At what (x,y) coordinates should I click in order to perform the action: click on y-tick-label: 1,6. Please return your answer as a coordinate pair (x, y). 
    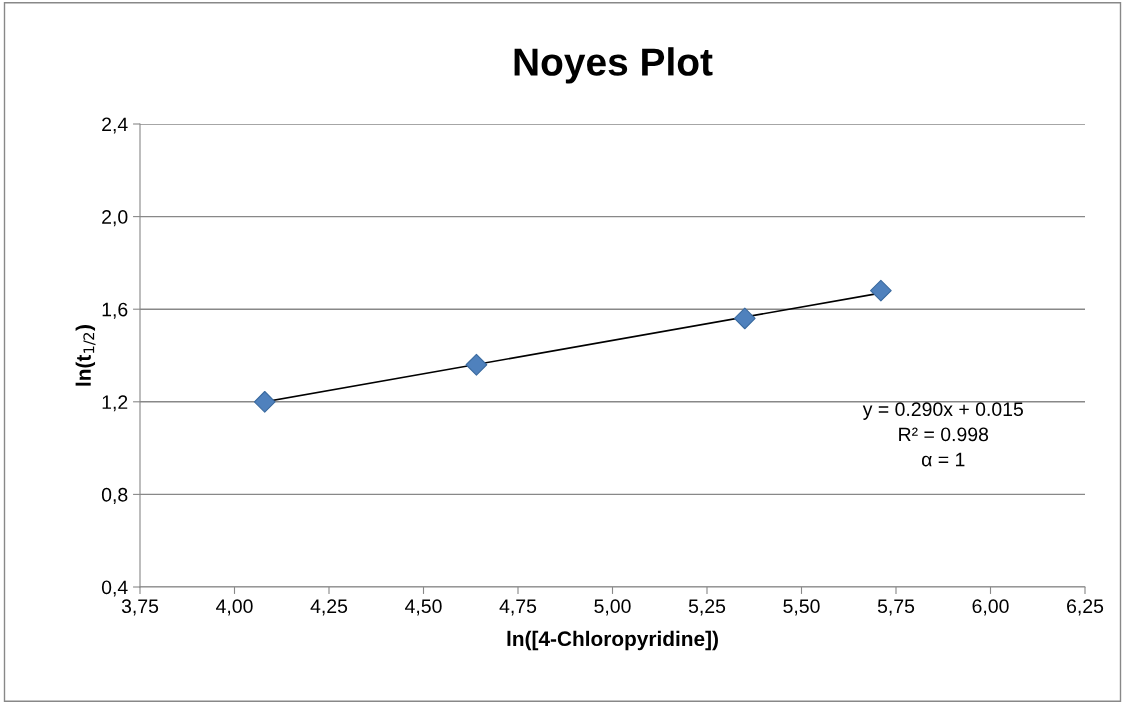
    Looking at the image, I should click on (115, 310).